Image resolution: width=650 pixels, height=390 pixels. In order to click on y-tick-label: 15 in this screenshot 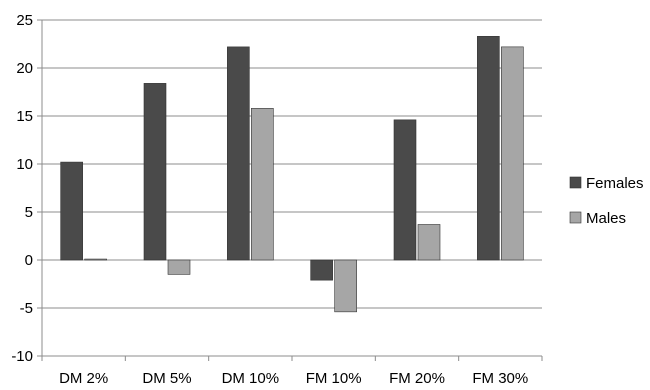, I will do `click(24, 116)`.